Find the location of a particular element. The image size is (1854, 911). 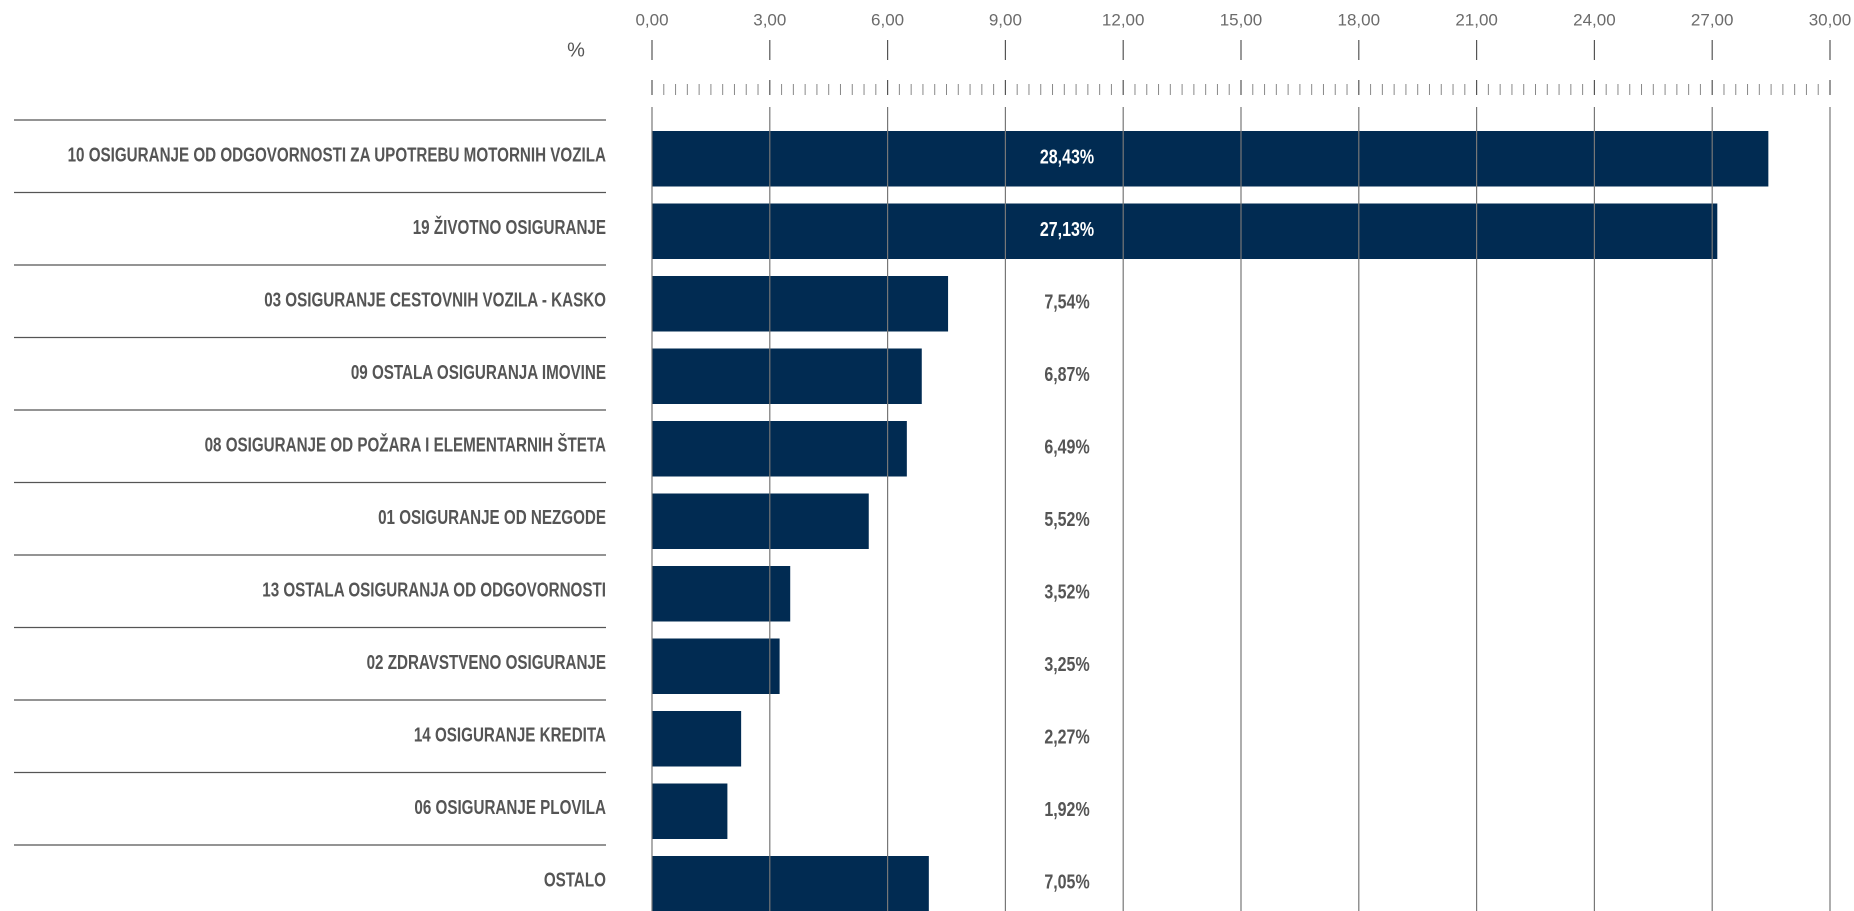

category-label: OSTALO is located at coordinates (575, 880).